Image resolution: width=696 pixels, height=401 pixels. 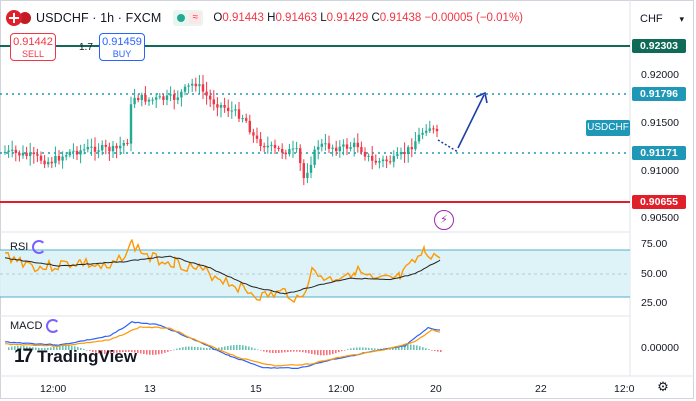 What do you see at coordinates (660, 75) in the screenshot?
I see `price-tick: 0.92000` at bounding box center [660, 75].